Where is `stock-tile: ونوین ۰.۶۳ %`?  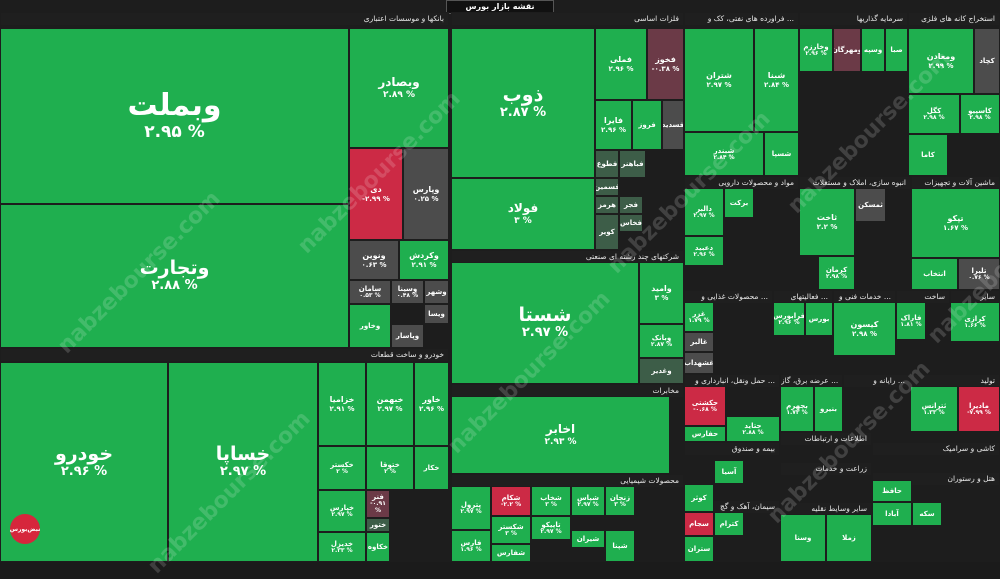 stock-tile: ونوین ۰.۶۳ % is located at coordinates (374, 260).